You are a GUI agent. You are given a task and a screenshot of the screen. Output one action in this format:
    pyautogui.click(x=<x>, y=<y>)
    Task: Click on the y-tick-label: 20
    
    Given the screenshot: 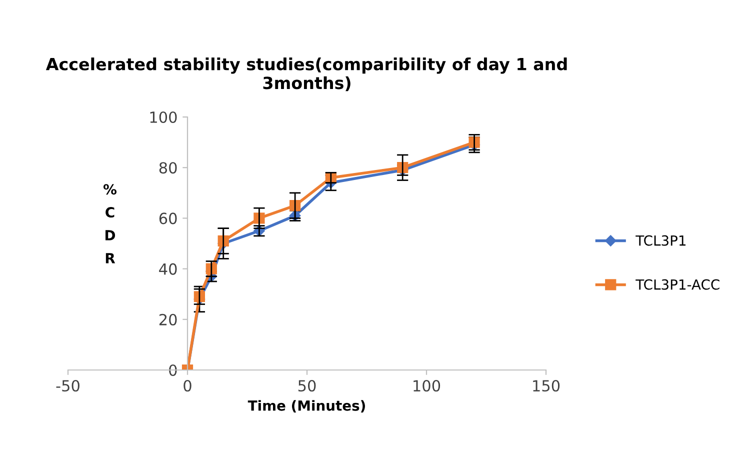 What is the action you would take?
    pyautogui.click(x=168, y=320)
    